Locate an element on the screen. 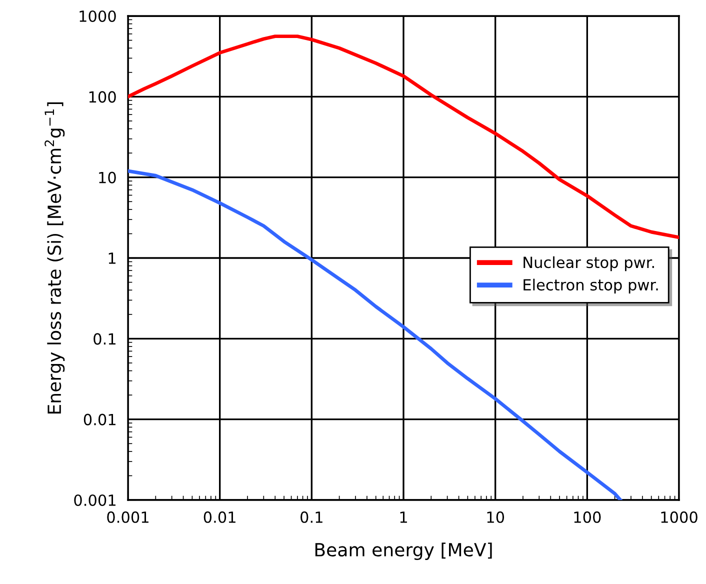  x-axis-title: Beam energy [MeV] is located at coordinates (403, 551).